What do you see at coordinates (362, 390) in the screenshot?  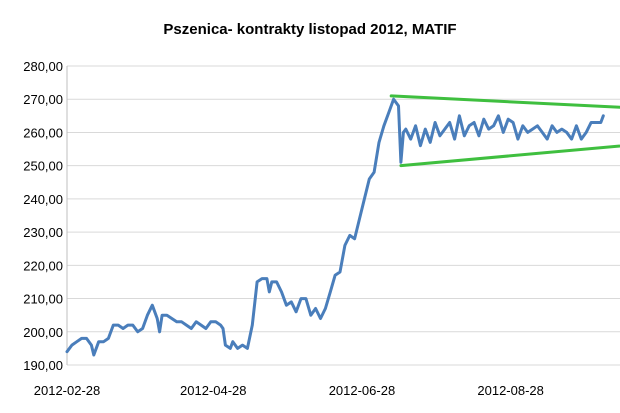 I see `x-tick-label: 2012-06-28` at bounding box center [362, 390].